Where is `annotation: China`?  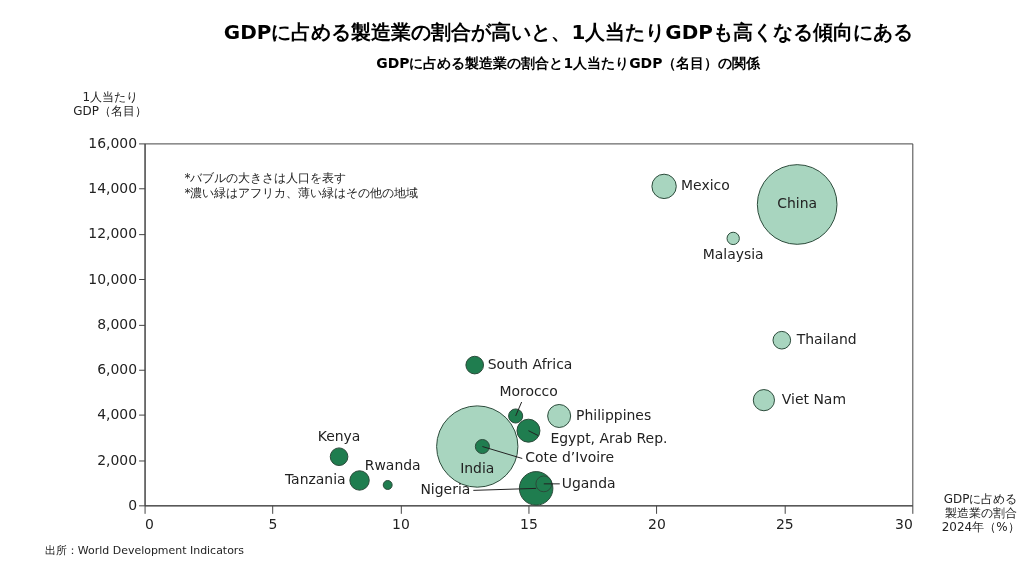 annotation: China is located at coordinates (797, 203).